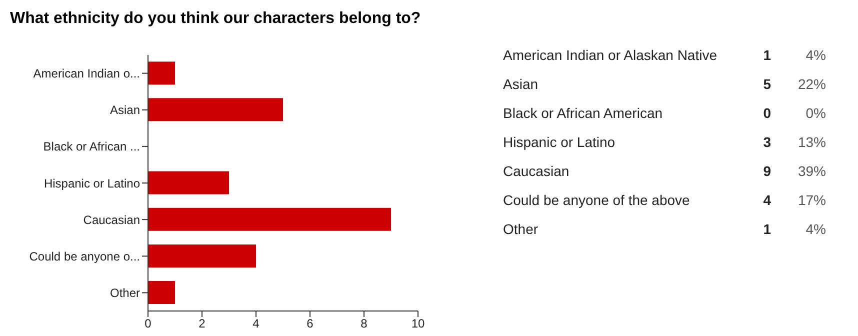 This screenshot has height=336, width=858. I want to click on data-label: 0, so click(766, 112).